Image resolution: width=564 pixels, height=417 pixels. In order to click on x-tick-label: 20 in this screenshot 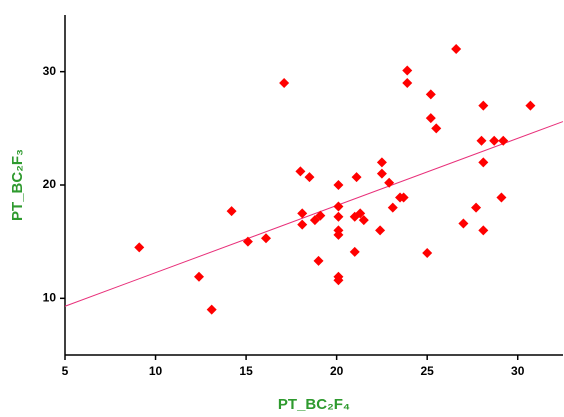, I will do `click(337, 371)`.